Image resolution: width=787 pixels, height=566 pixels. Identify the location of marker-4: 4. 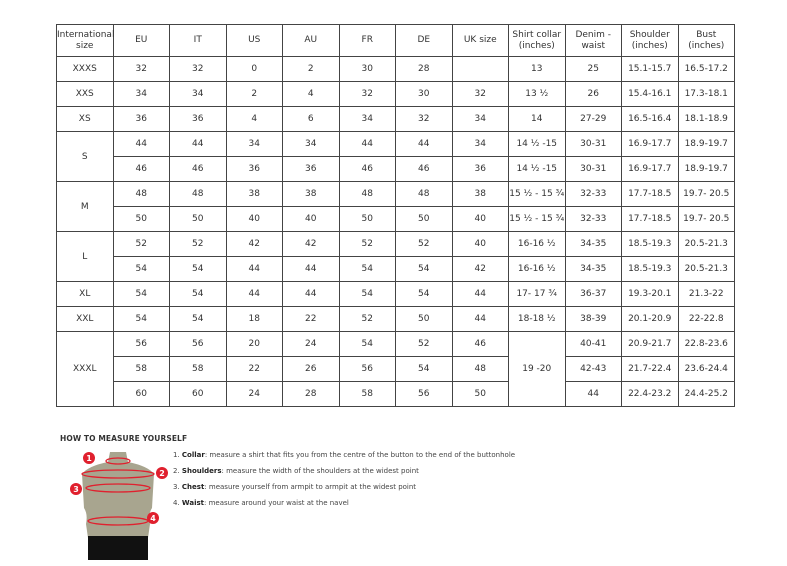
(153, 518).